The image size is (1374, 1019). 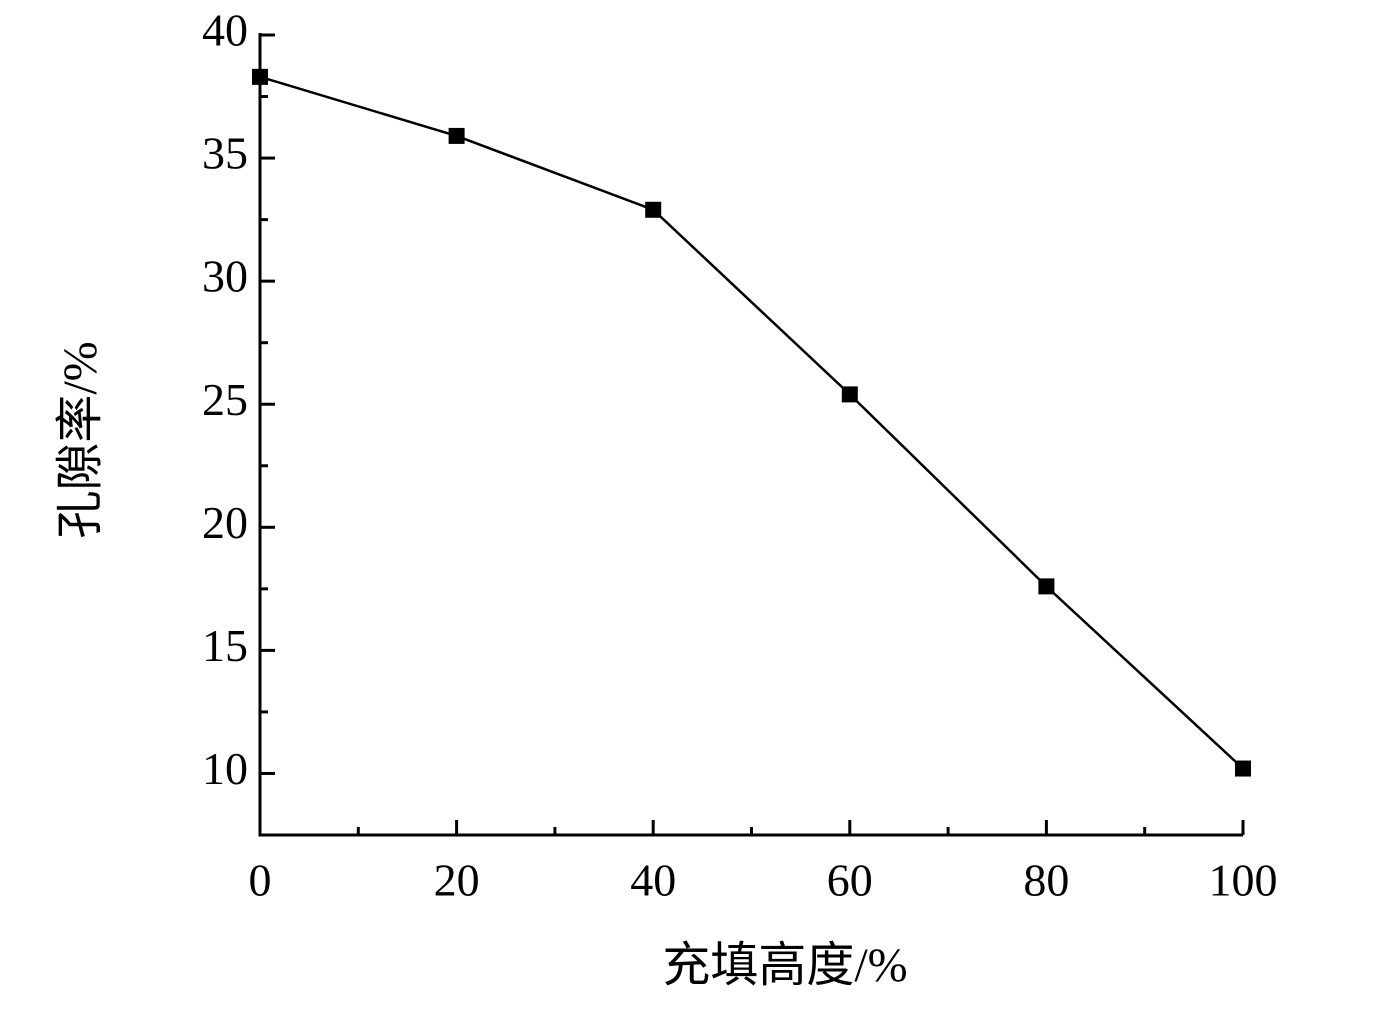 What do you see at coordinates (225, 768) in the screenshot?
I see `y-tick-label: 10` at bounding box center [225, 768].